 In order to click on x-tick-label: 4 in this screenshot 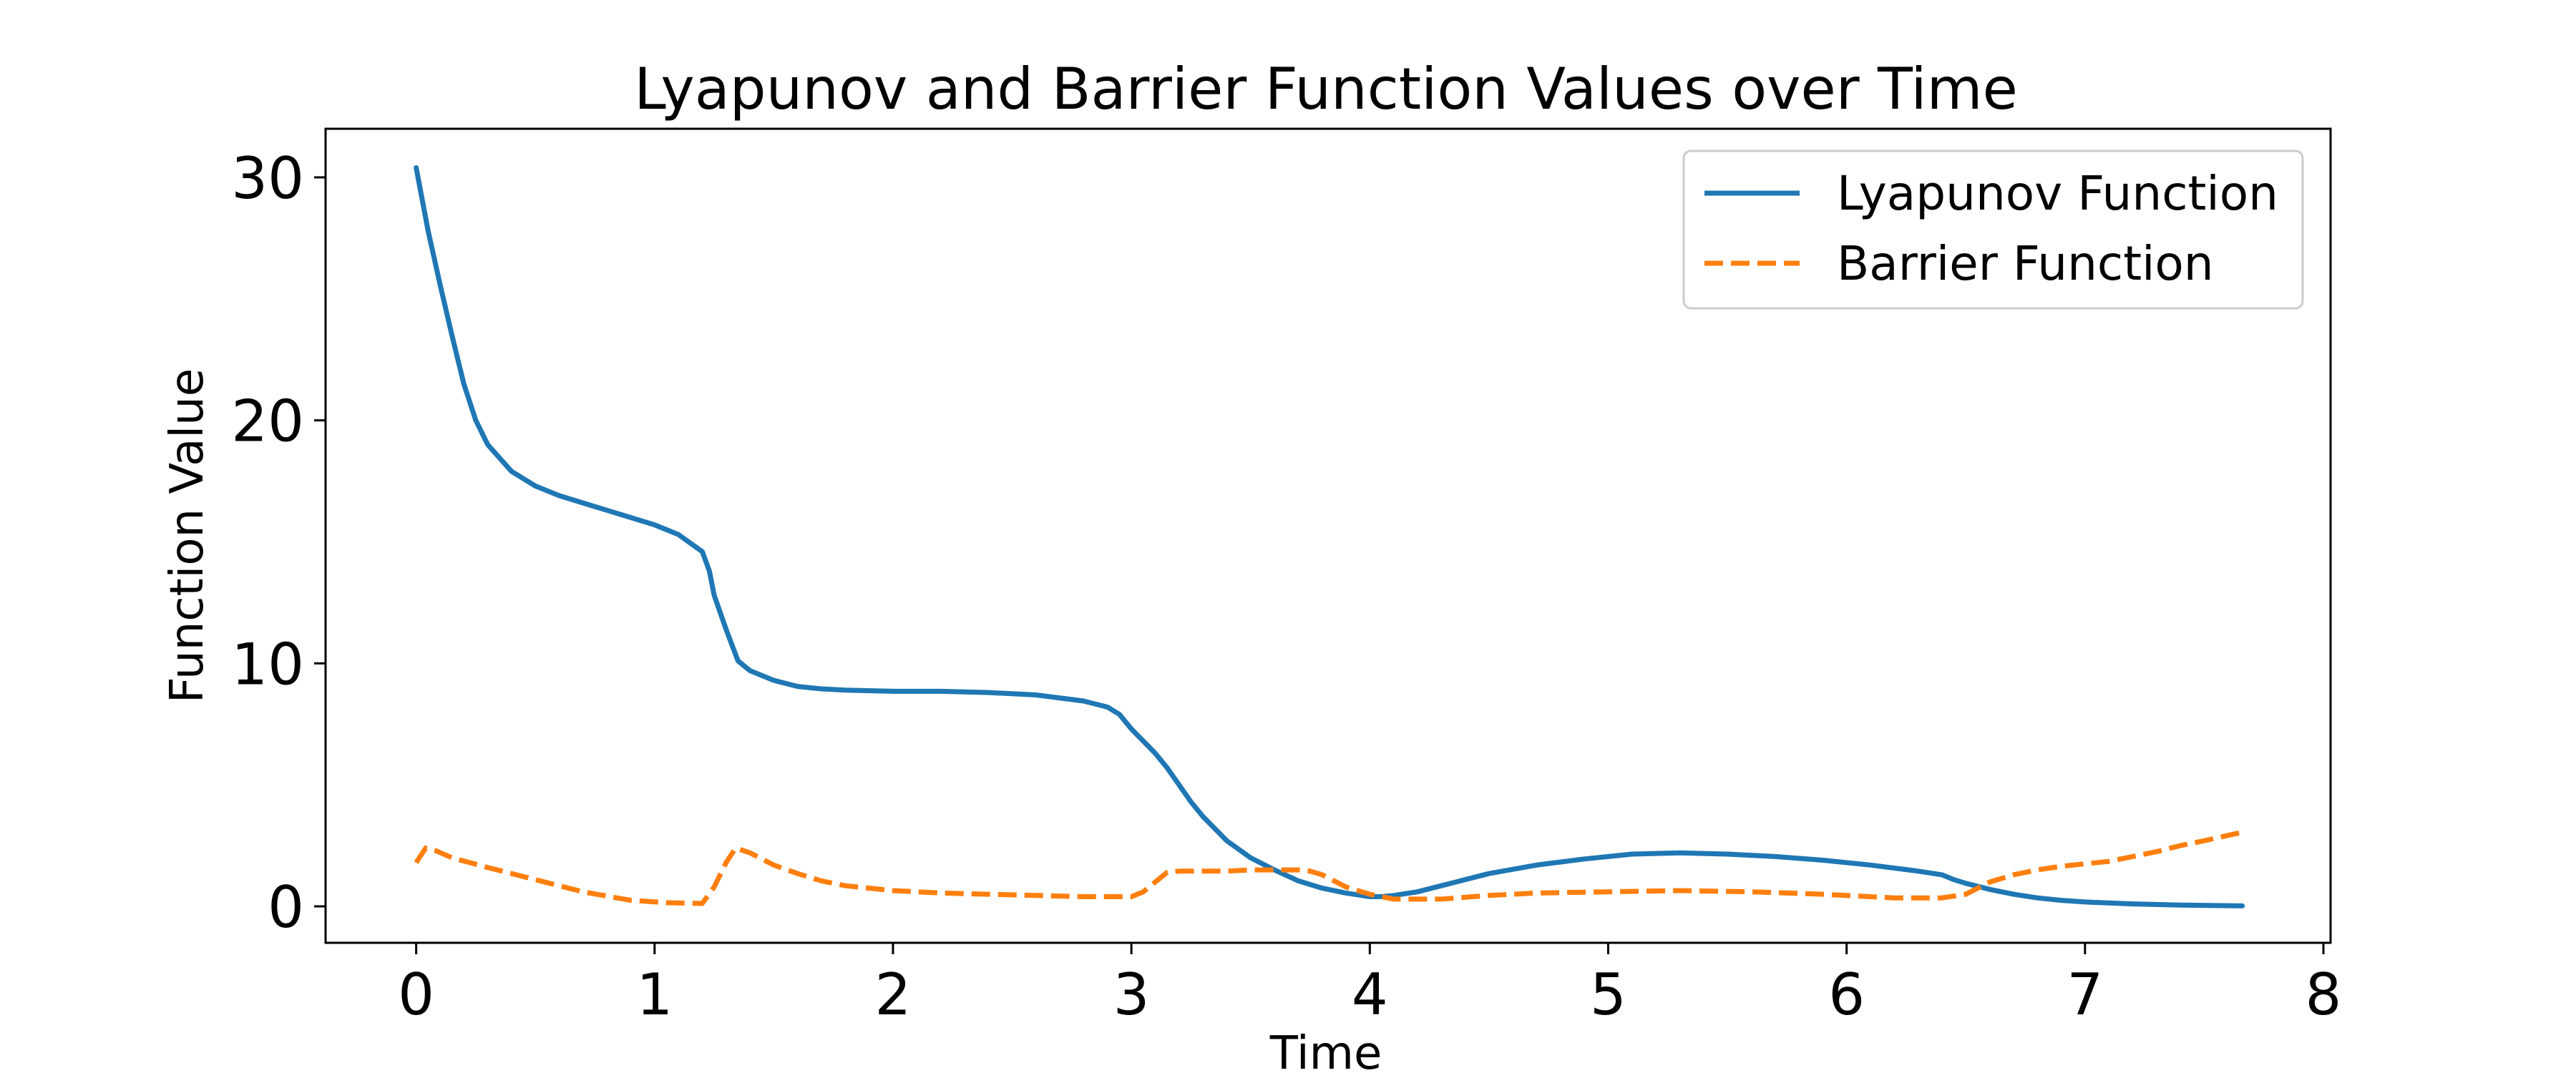, I will do `click(1370, 994)`.